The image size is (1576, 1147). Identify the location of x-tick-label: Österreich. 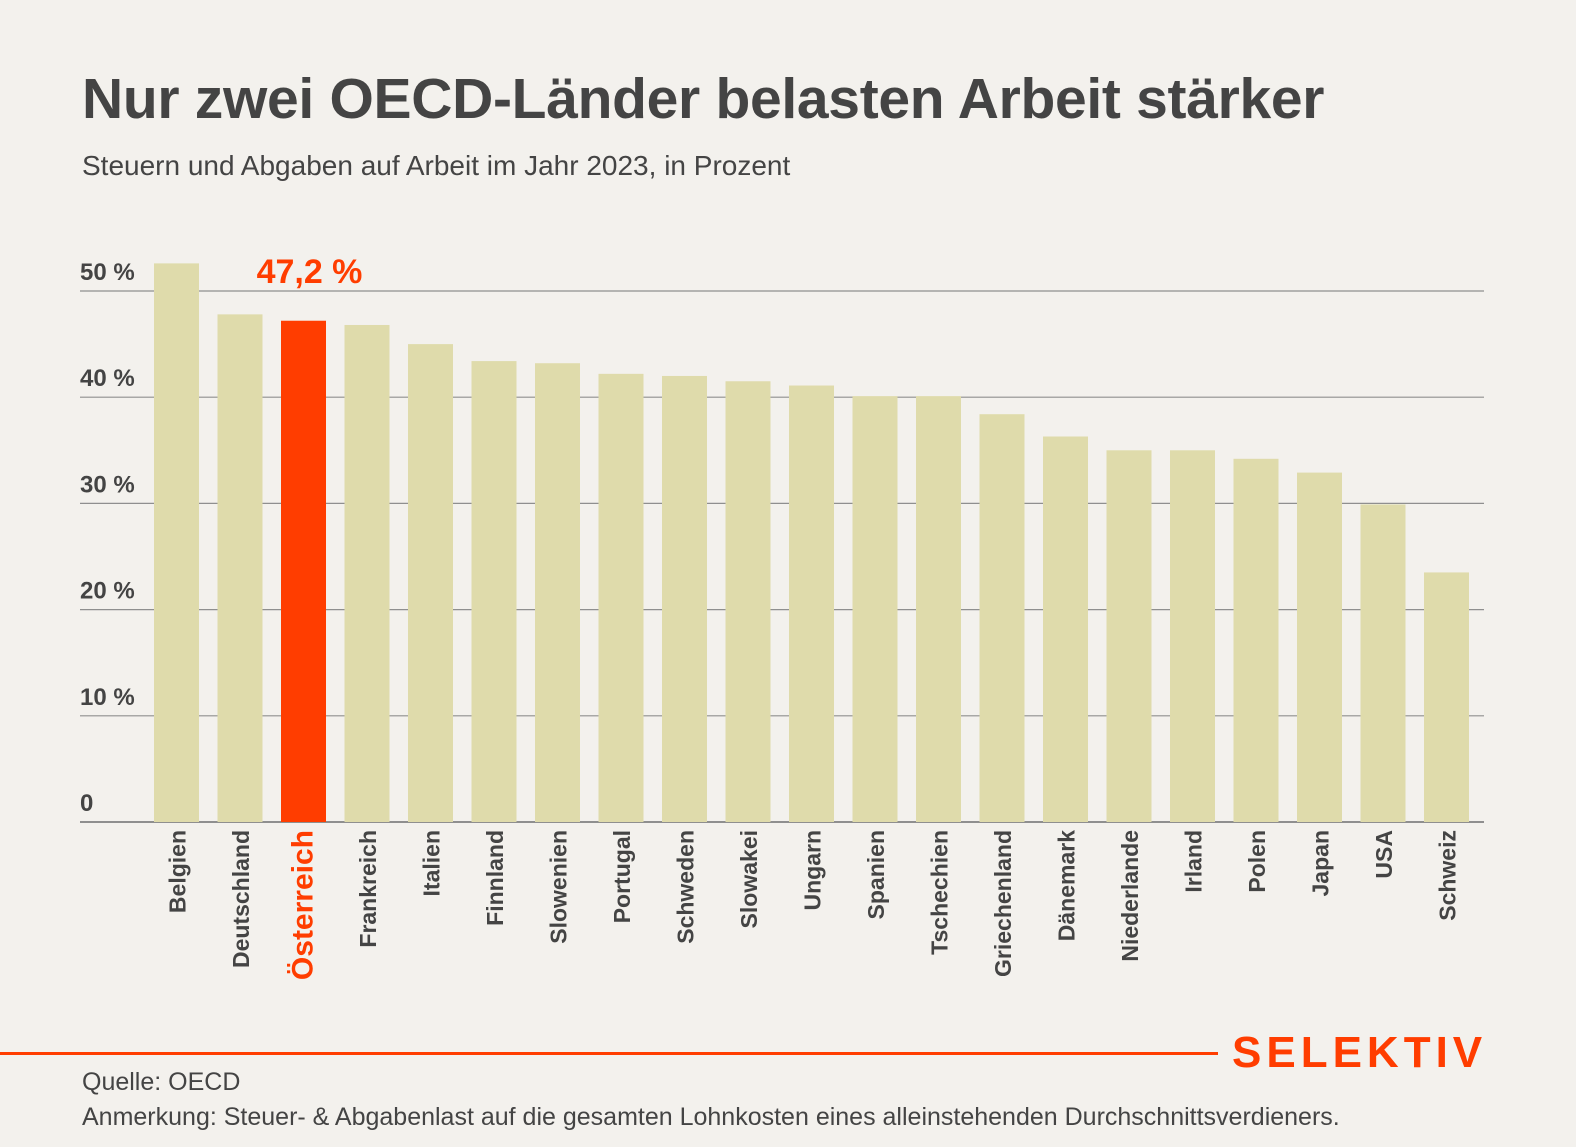
(303, 905).